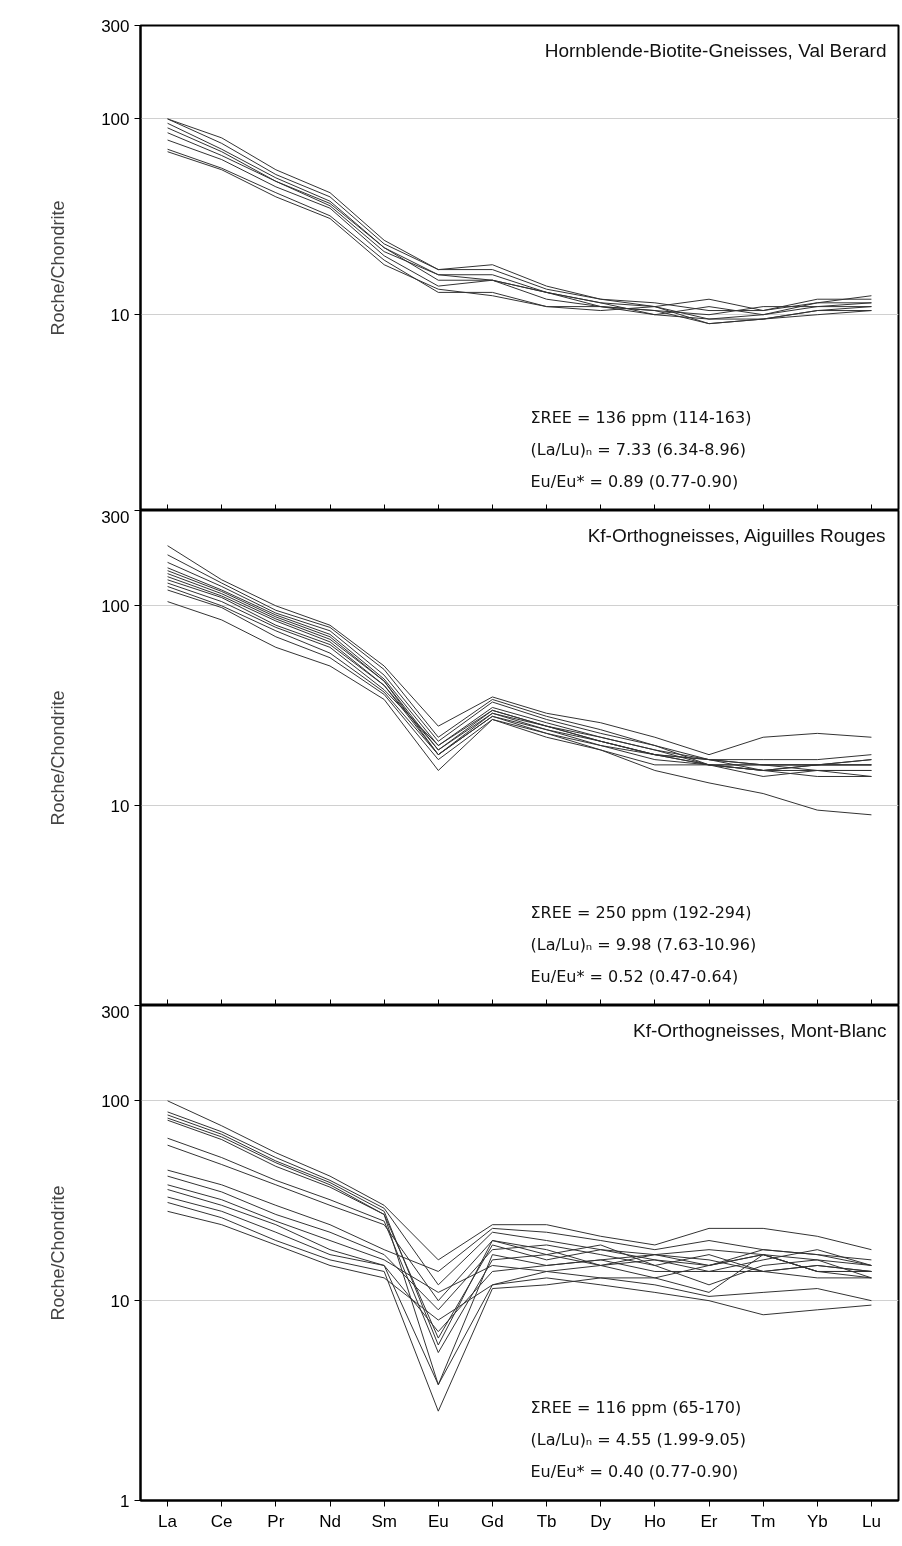 The width and height of the screenshot is (902, 1546). What do you see at coordinates (546, 1521) in the screenshot?
I see `x-tick-label: Tb` at bounding box center [546, 1521].